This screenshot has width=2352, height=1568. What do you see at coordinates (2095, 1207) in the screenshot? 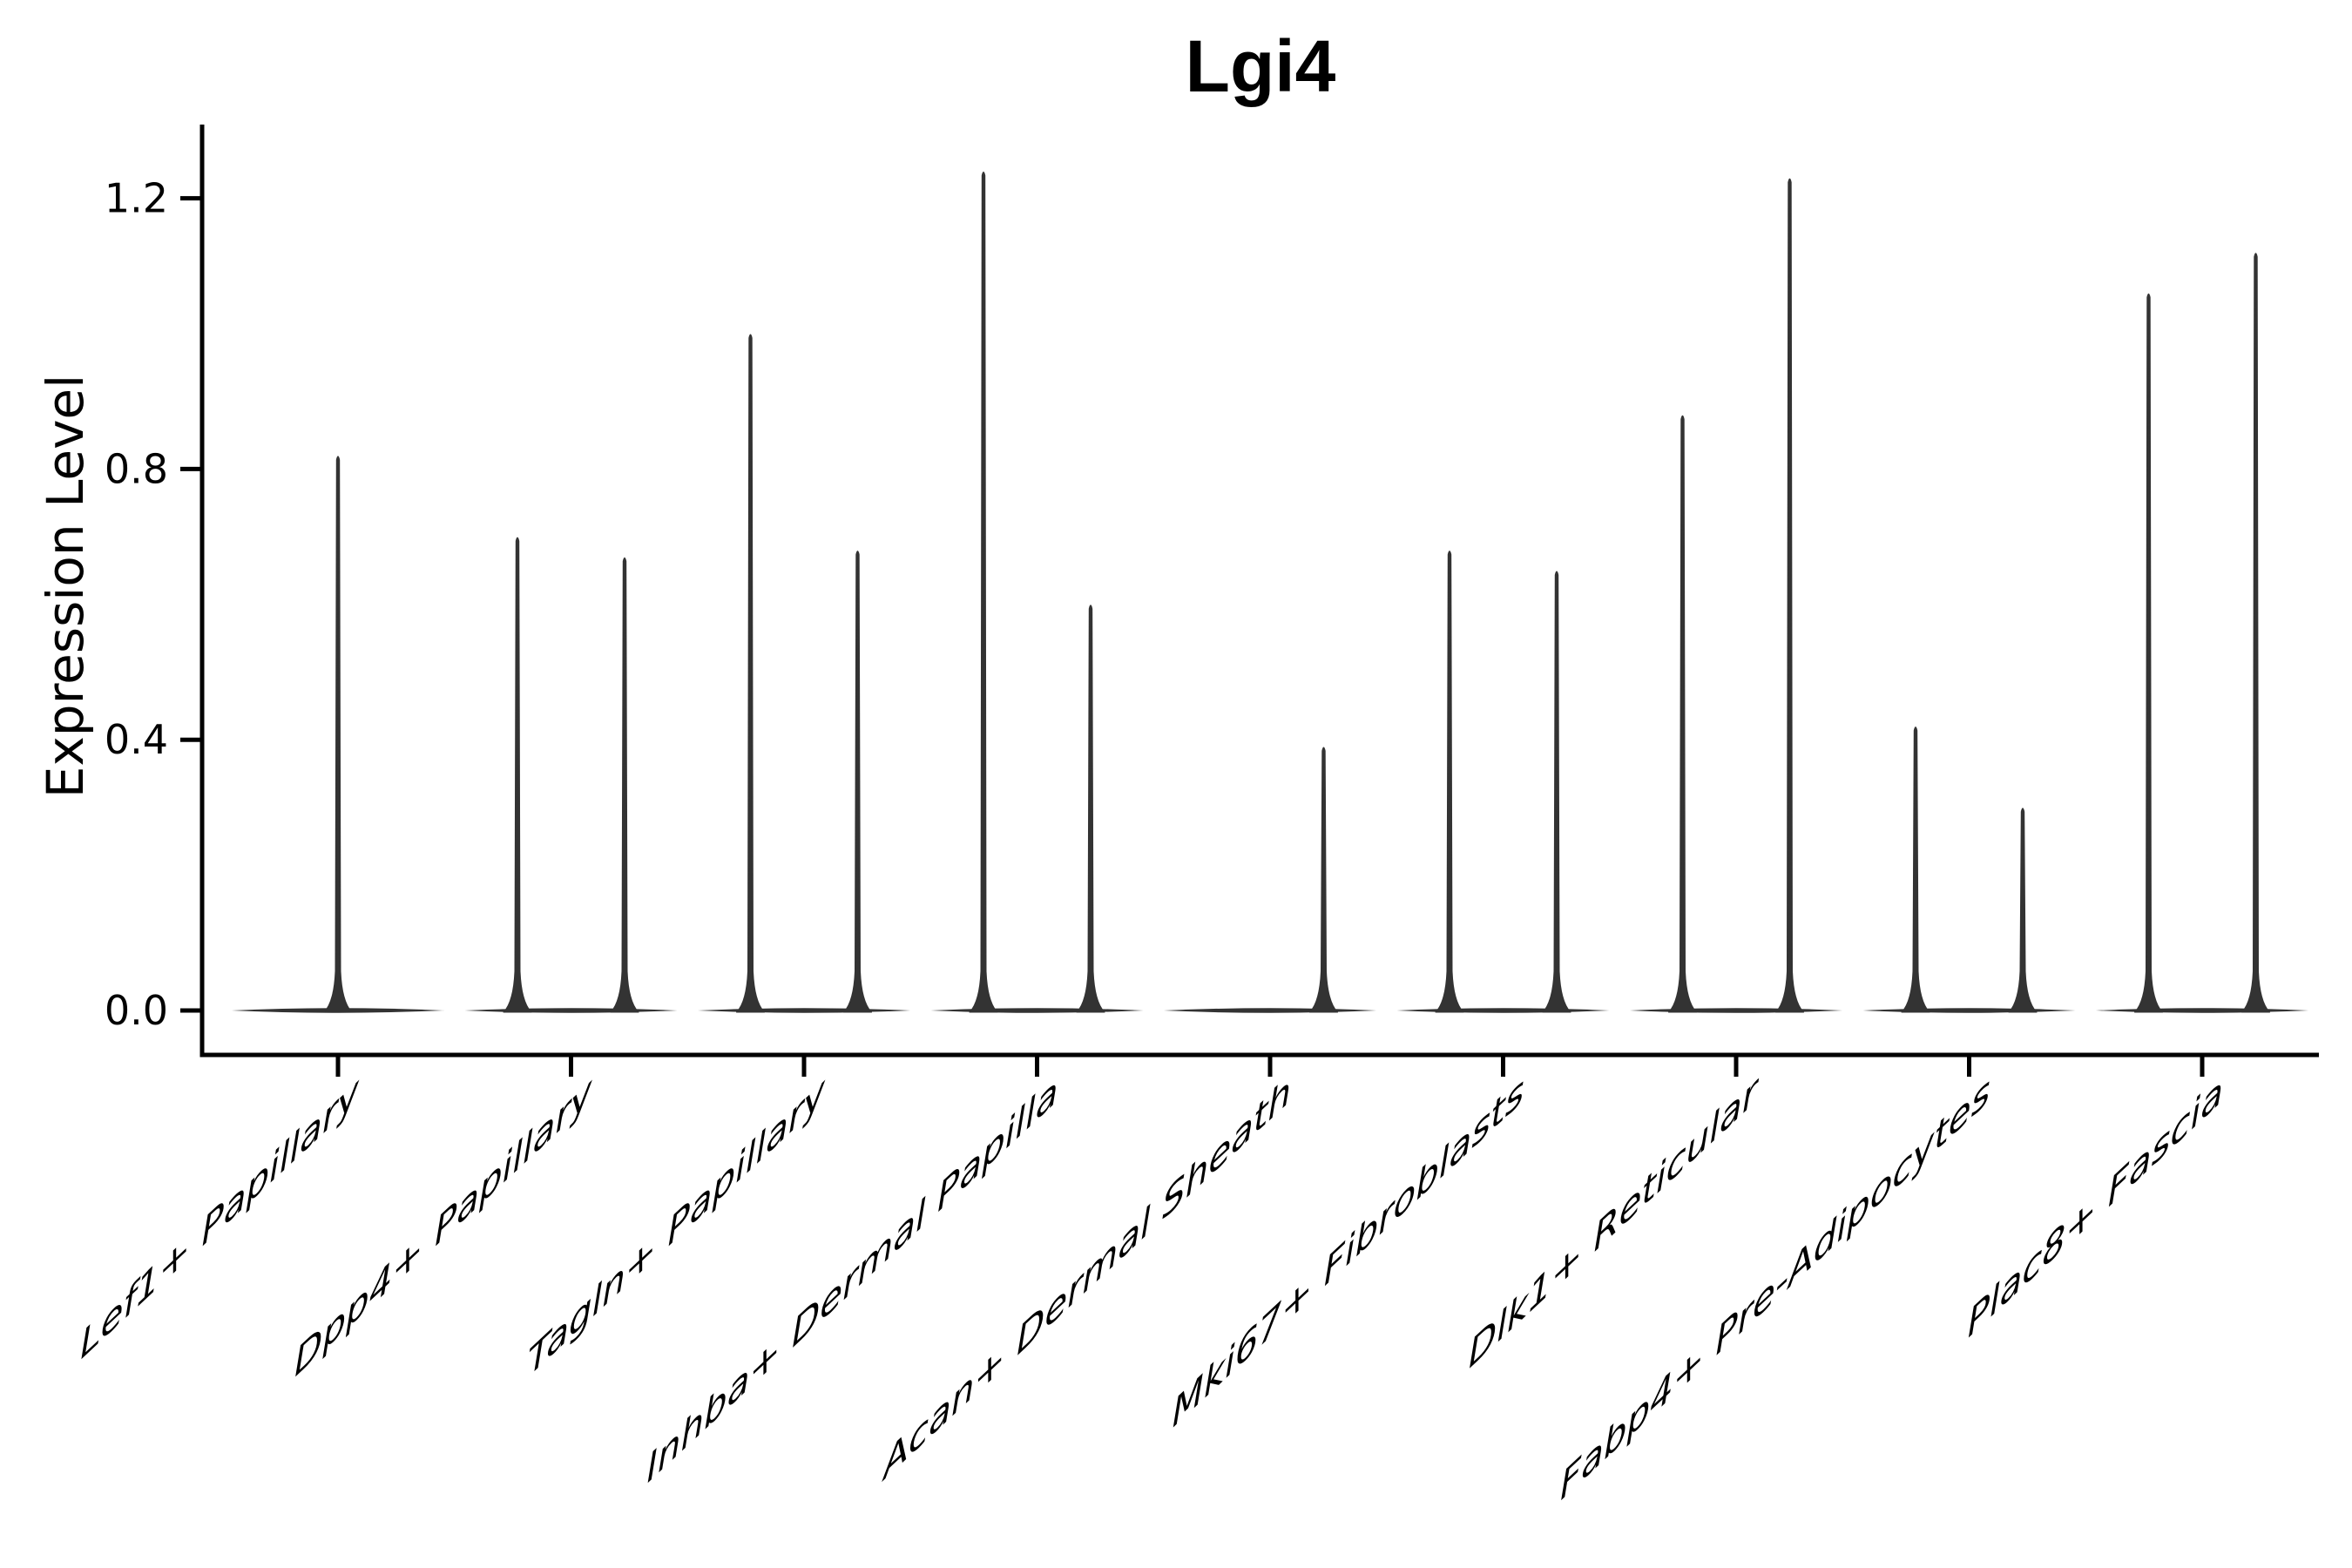
I see `x-category-label: Plac8+ Fascia` at bounding box center [2095, 1207].